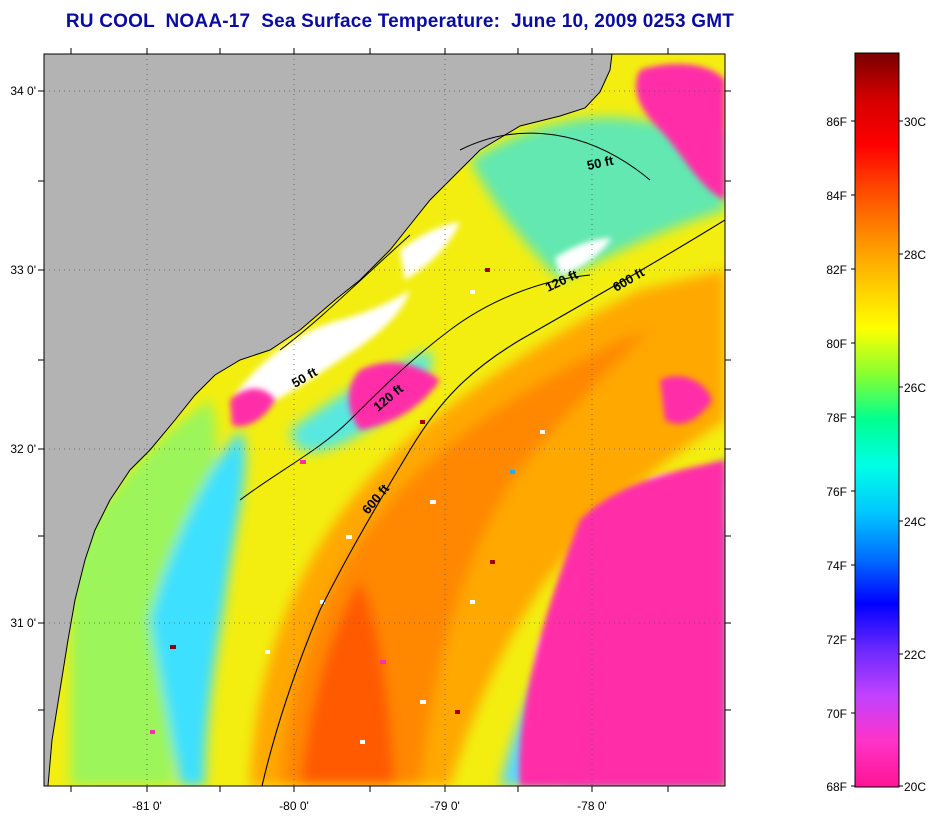  I want to click on colorbar-label-26c: 26C, so click(915, 388).